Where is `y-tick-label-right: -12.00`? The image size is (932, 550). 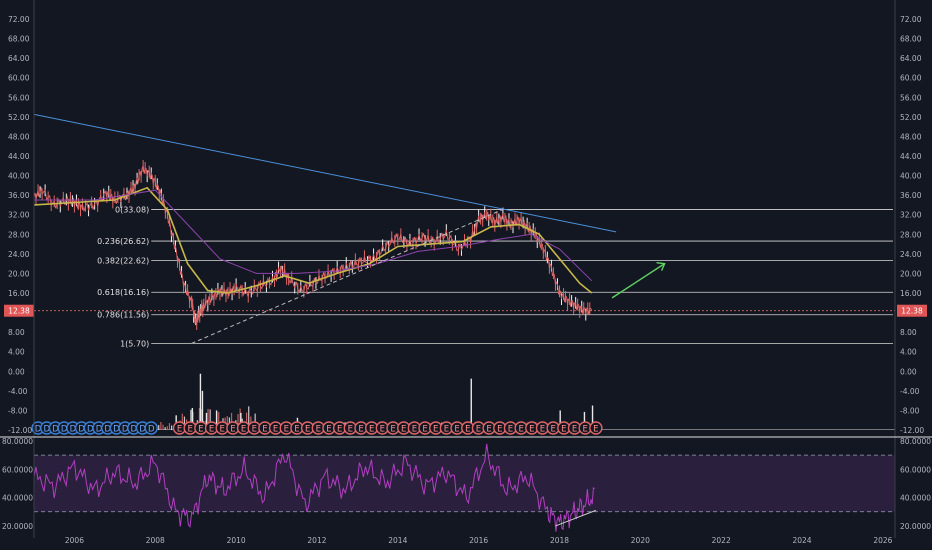
y-tick-label-right: -12.00 is located at coordinates (912, 430).